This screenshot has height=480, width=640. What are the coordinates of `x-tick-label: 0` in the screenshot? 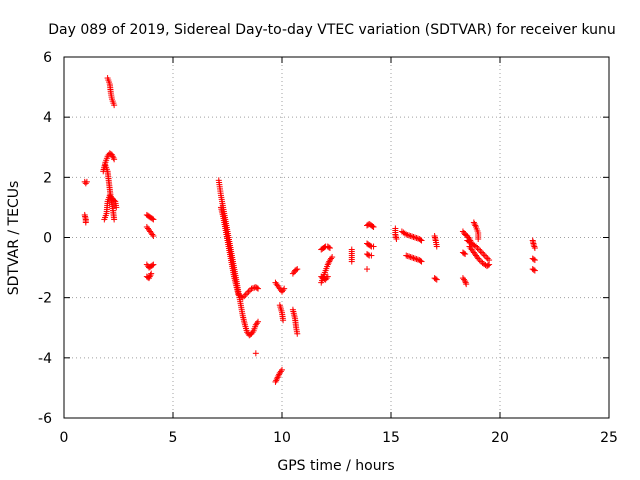 It's located at (64, 438).